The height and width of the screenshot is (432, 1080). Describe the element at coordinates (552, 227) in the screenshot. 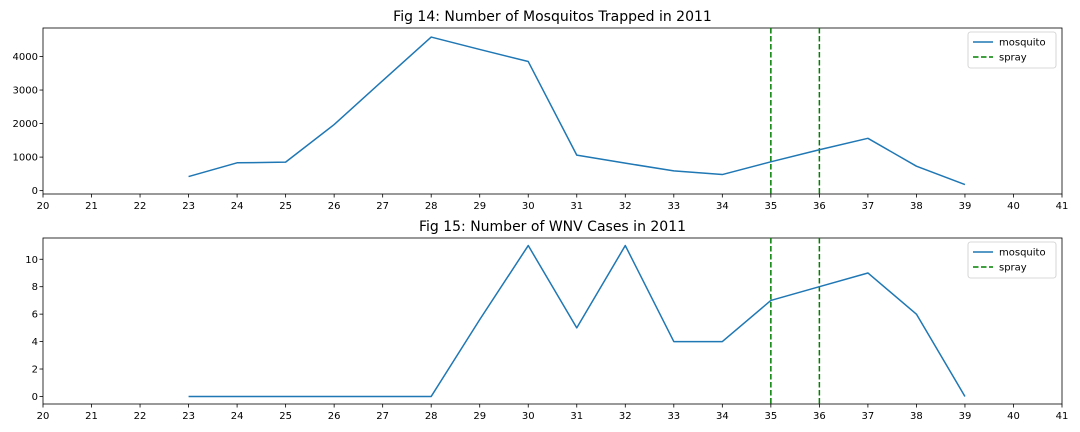

I see `chart-title: Fig 15: Number of WNV Cases in 2011` at that location.